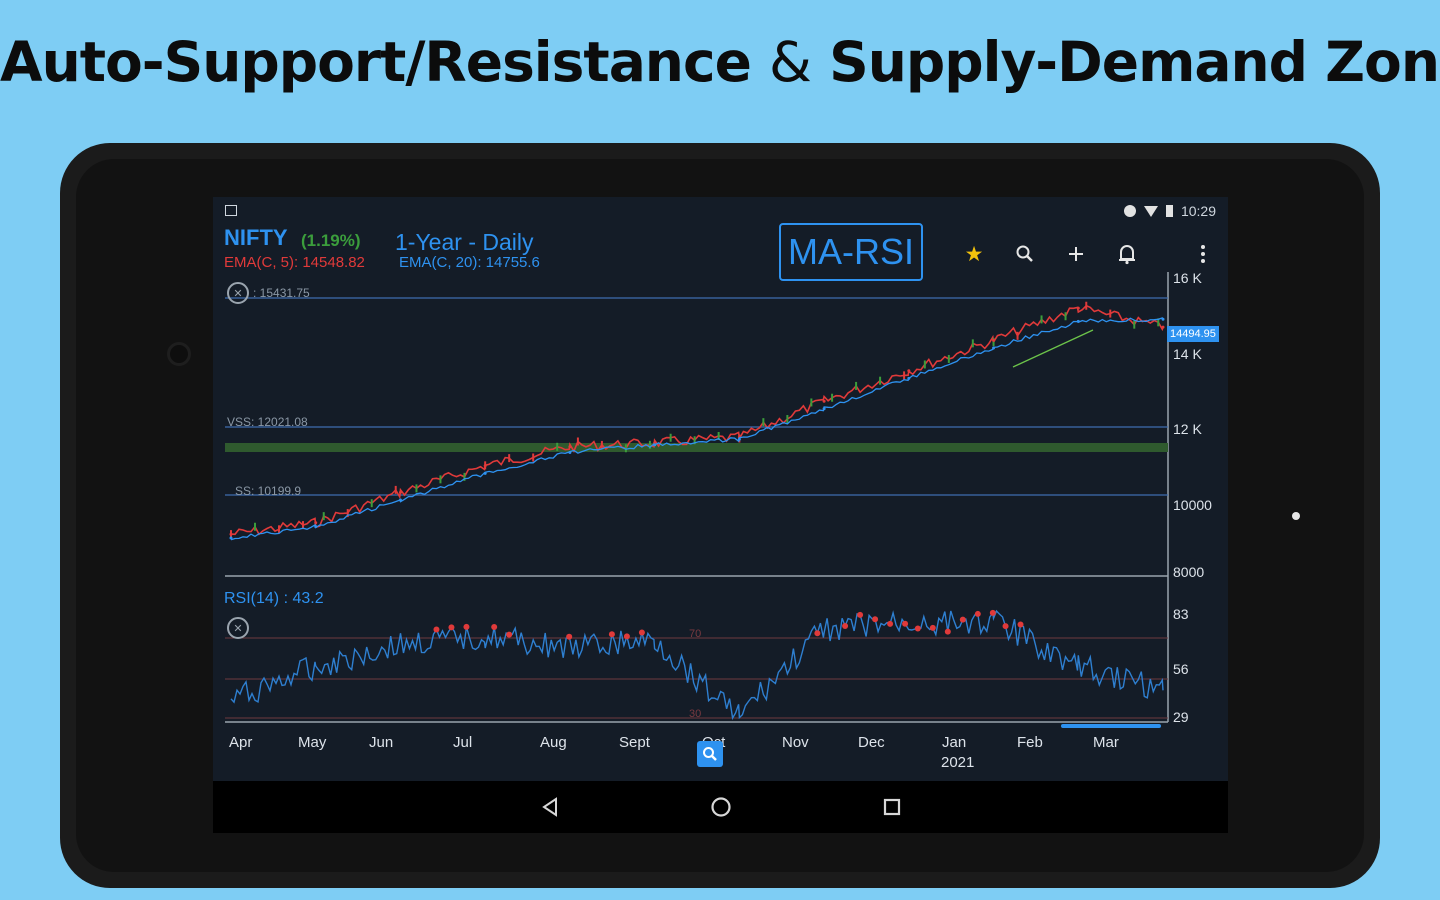 The image size is (1440, 900). Describe the element at coordinates (238, 293) in the screenshot. I see `close-level-icon: ✕` at that location.